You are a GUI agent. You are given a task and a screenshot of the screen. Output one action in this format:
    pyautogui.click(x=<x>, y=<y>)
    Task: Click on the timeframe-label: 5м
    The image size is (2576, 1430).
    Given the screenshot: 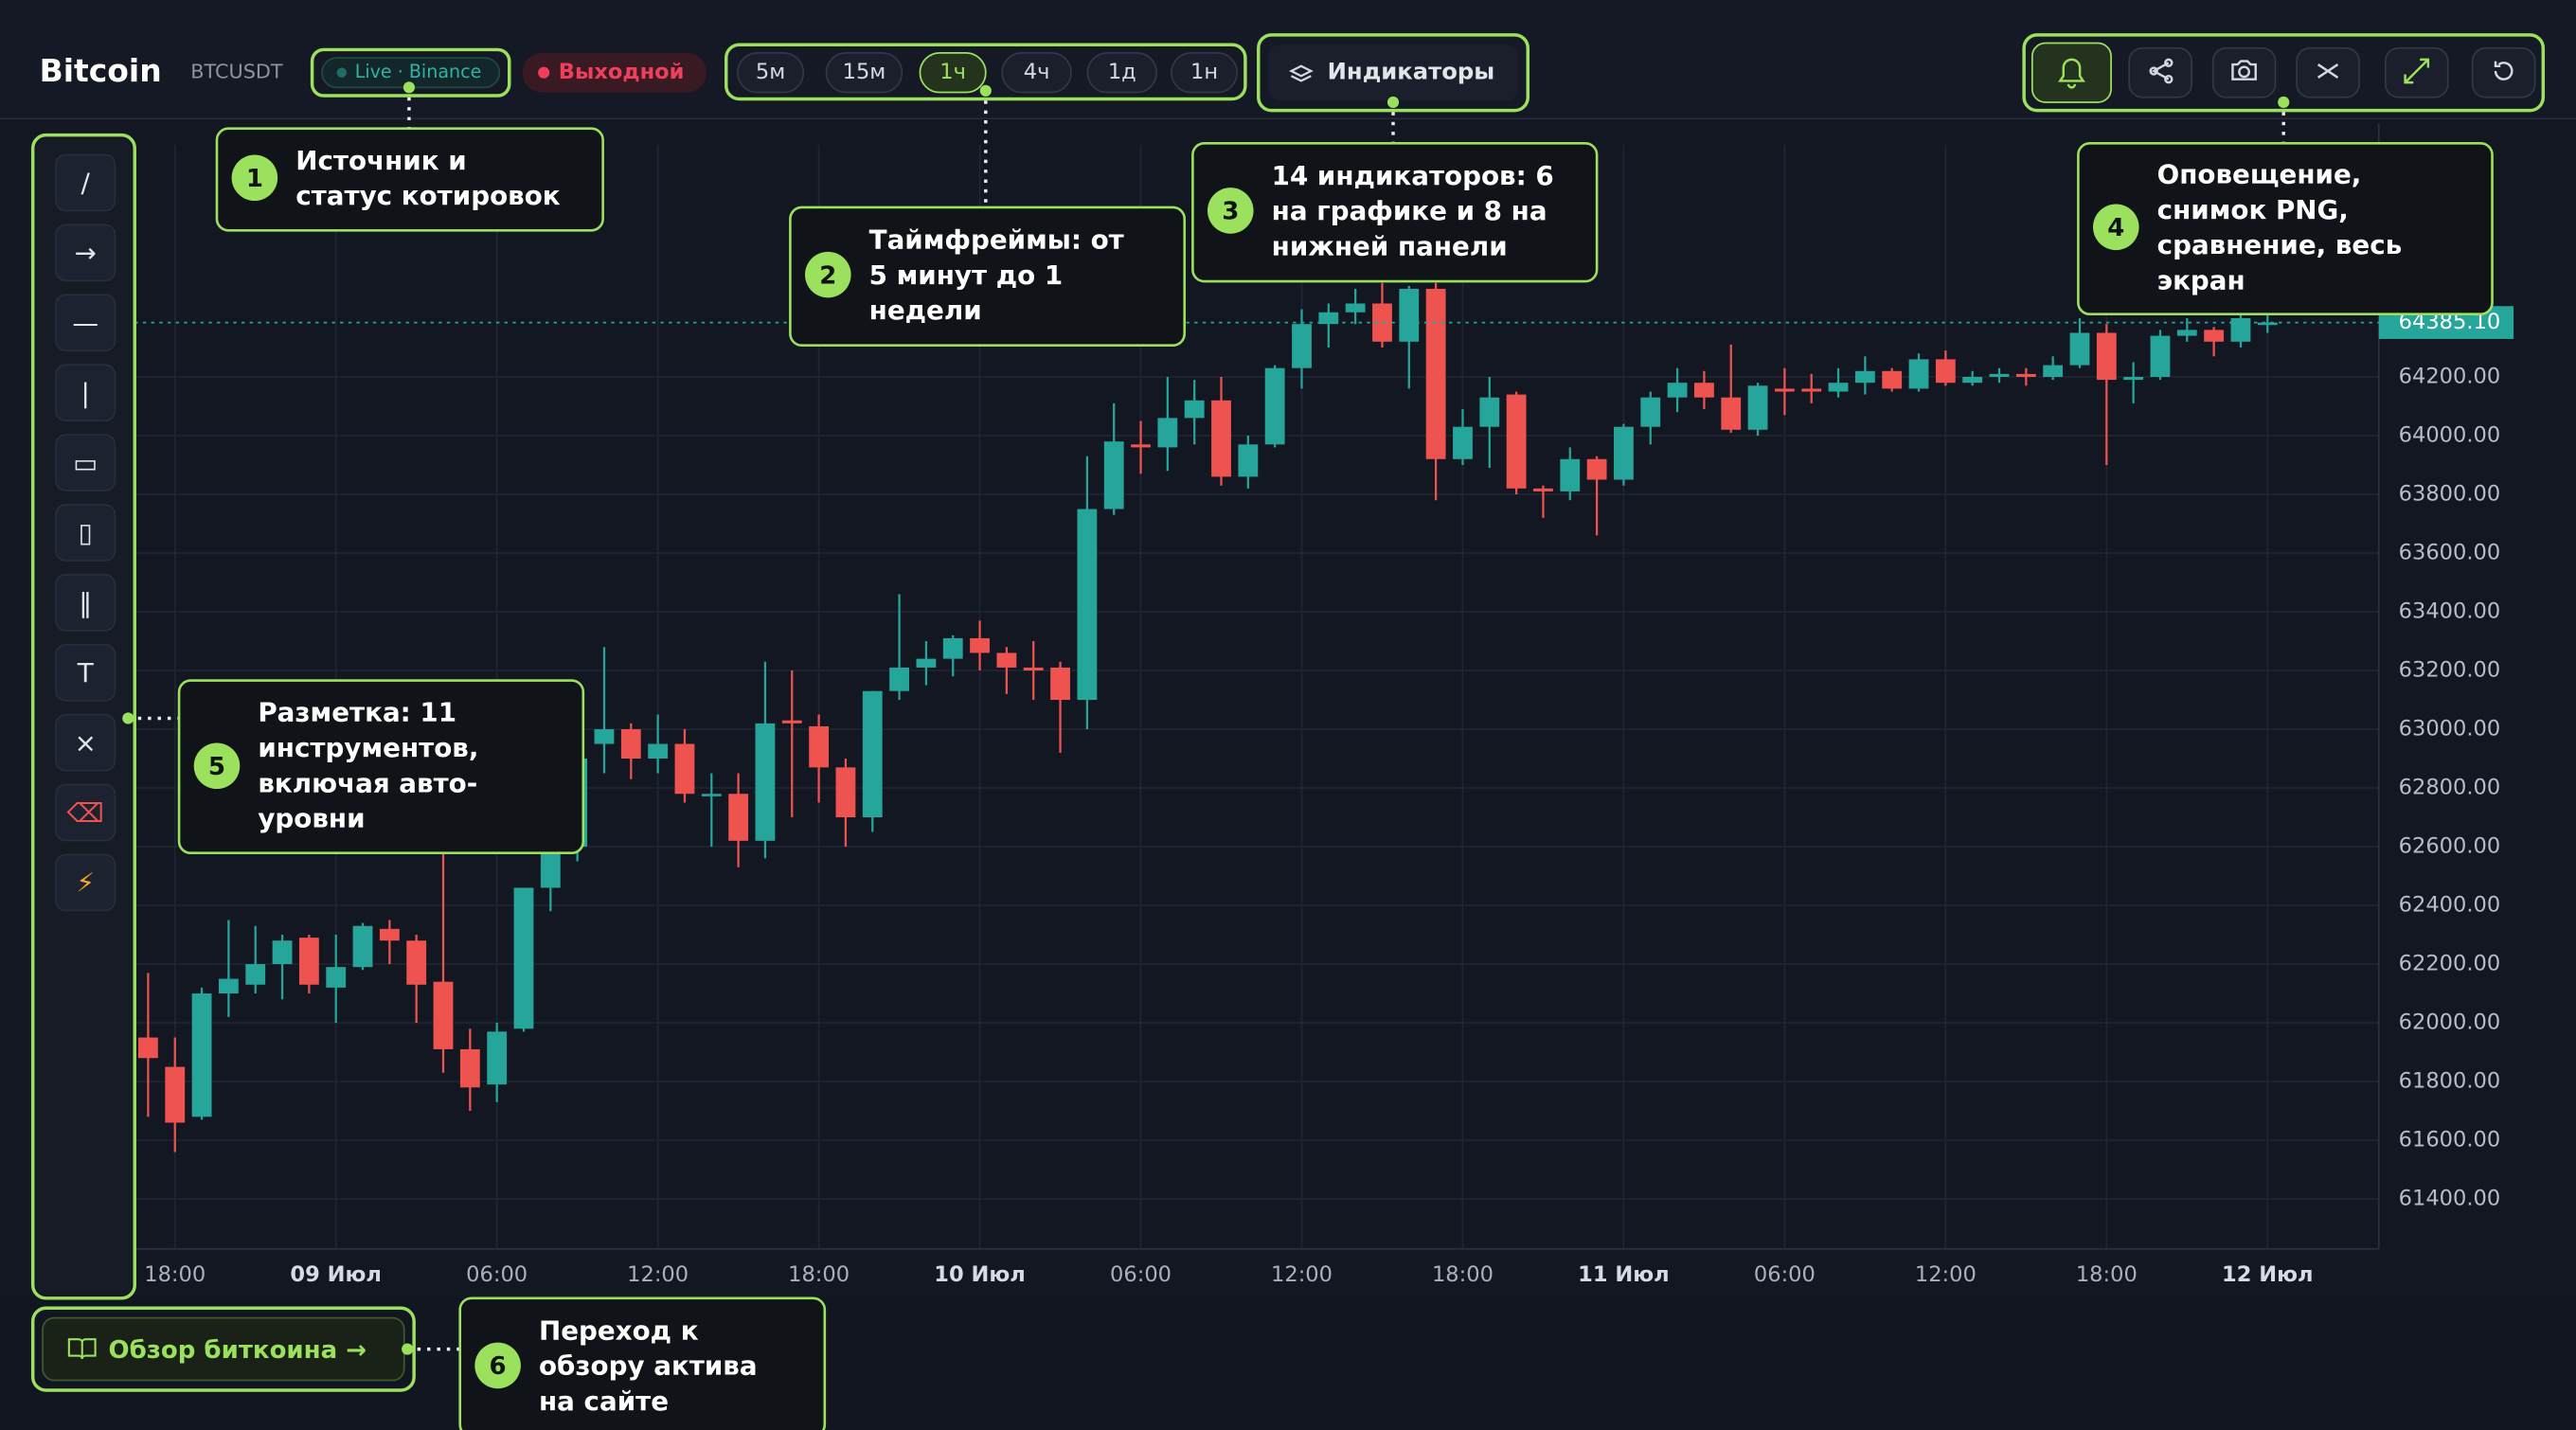 What is the action you would take?
    pyautogui.click(x=770, y=72)
    